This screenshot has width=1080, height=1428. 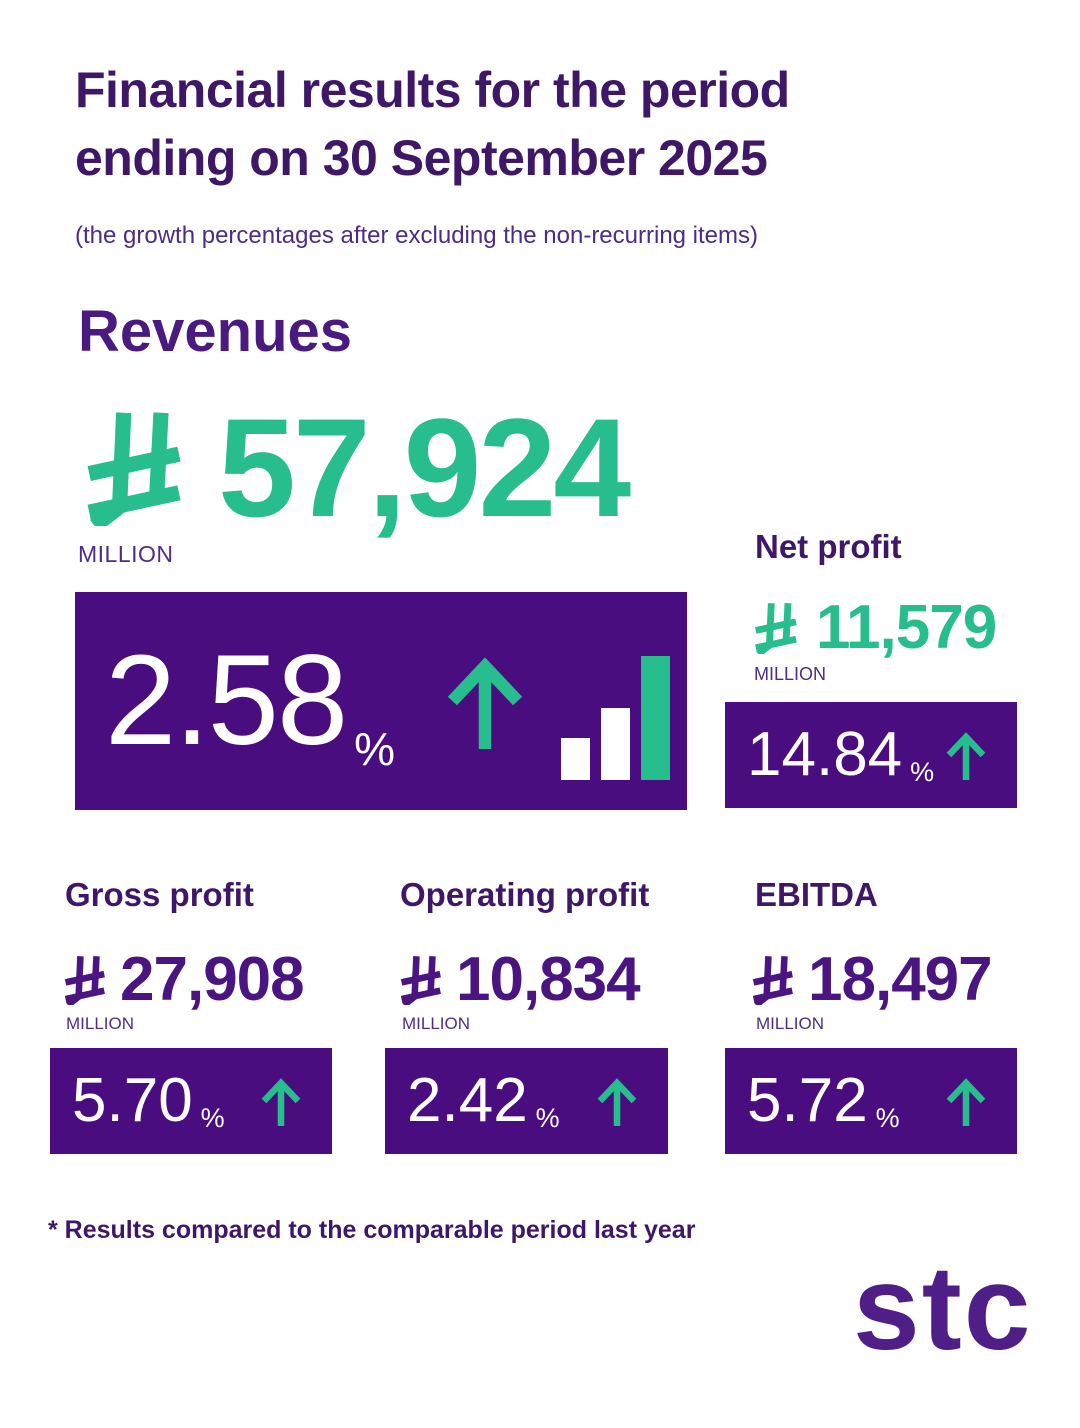 What do you see at coordinates (212, 979) in the screenshot?
I see `gross-profit-value: 27,908` at bounding box center [212, 979].